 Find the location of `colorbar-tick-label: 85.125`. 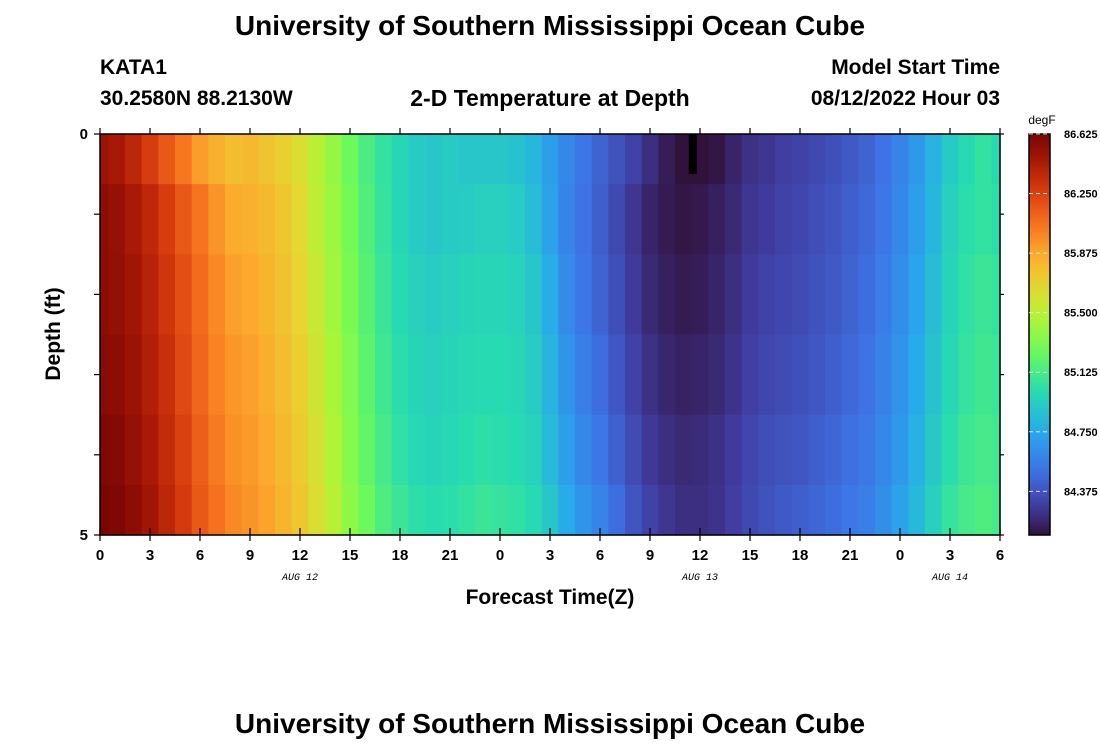

colorbar-tick-label: 85.125 is located at coordinates (1081, 373).